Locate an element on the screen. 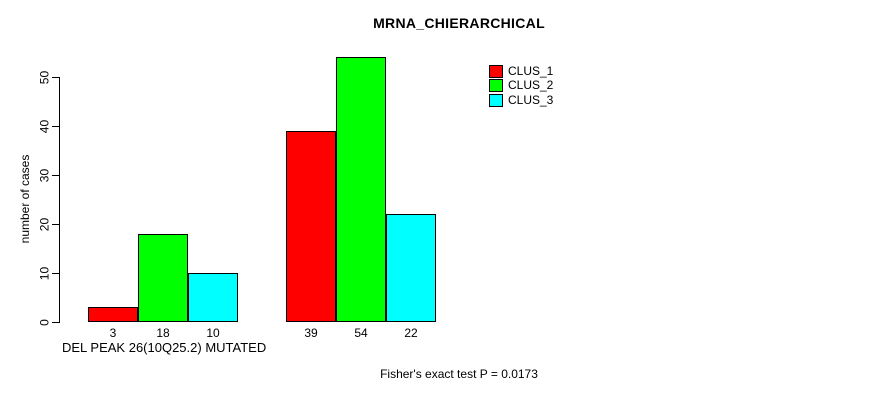  legend-item-clus-2: CLUS_2 is located at coordinates (521, 86).